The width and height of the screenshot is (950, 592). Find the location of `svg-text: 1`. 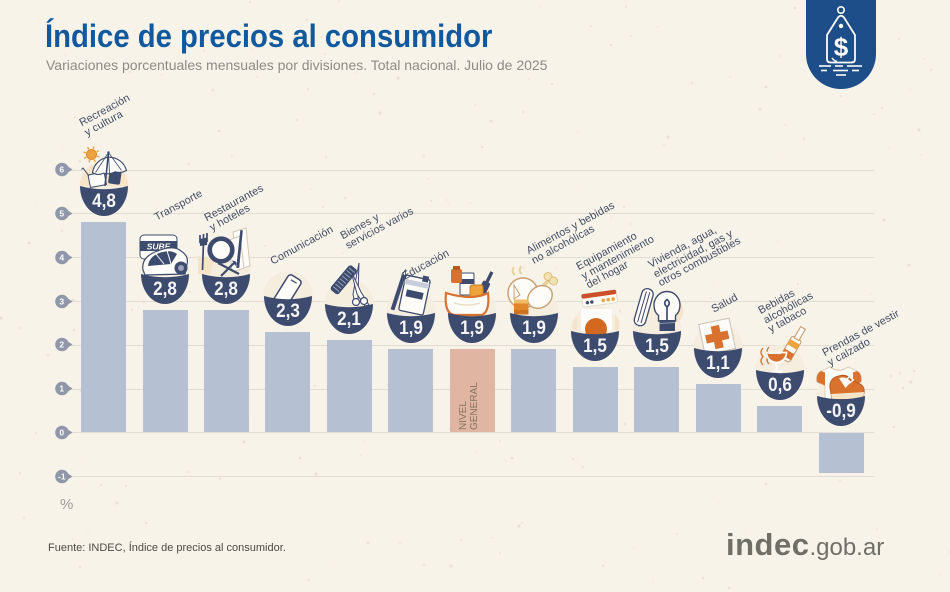

svg-text: 1 is located at coordinates (61, 388).